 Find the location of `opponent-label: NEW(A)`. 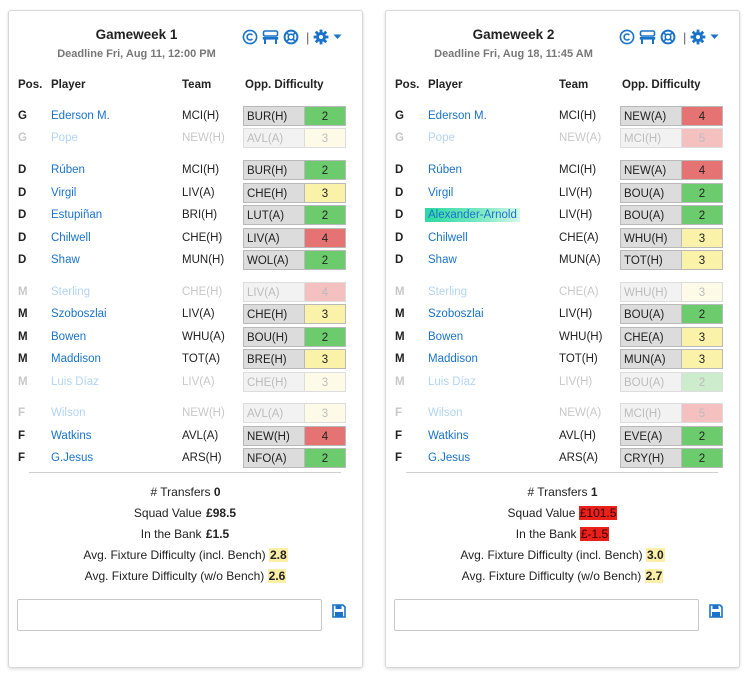

opponent-label: NEW(A) is located at coordinates (650, 116).